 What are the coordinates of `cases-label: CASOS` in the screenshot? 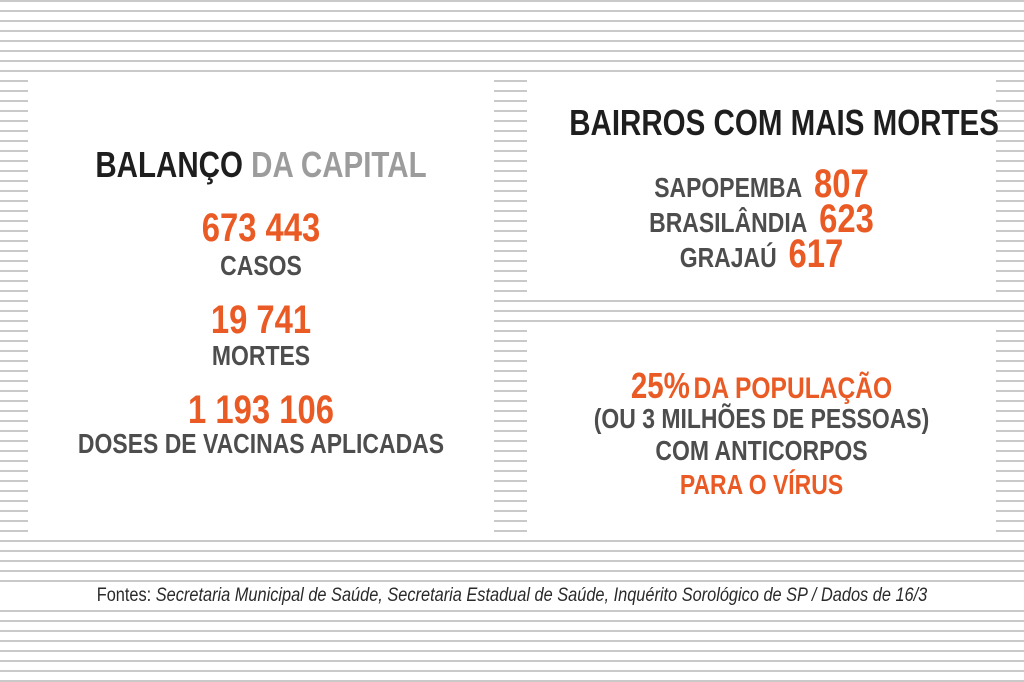 It's located at (261, 265).